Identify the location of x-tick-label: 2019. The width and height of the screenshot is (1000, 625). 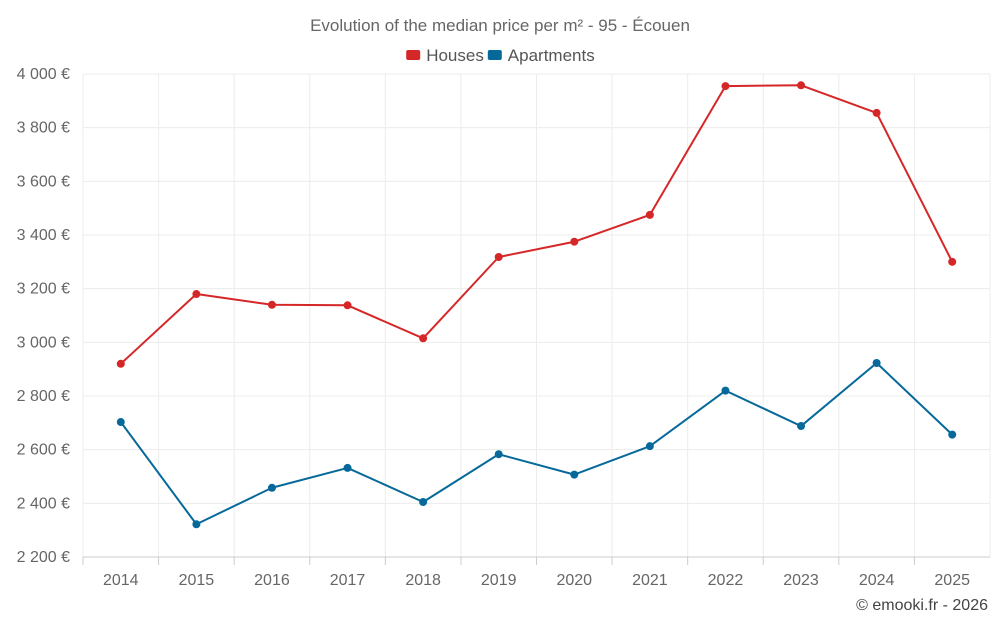
(499, 580).